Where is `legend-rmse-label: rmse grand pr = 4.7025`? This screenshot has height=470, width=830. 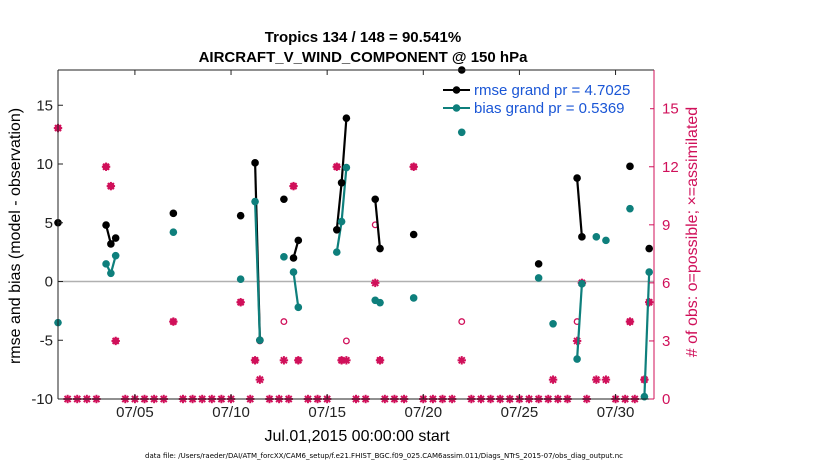 legend-rmse-label: rmse grand pr = 4.7025 is located at coordinates (552, 90).